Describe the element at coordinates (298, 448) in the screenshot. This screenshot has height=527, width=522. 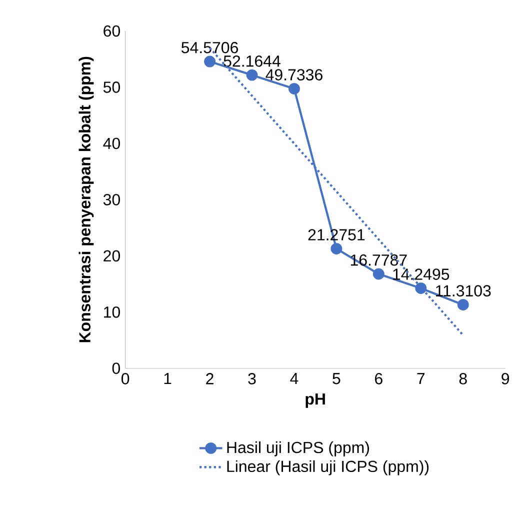
I see `legend-label: Hasil uji ICPS (ppm)` at that location.